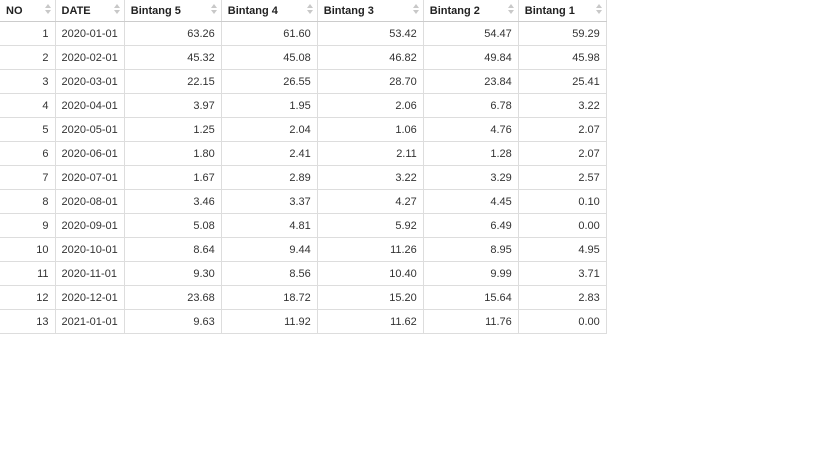 This screenshot has width=819, height=460. Describe the element at coordinates (370, 225) in the screenshot. I see `table-cell: 5.92` at that location.